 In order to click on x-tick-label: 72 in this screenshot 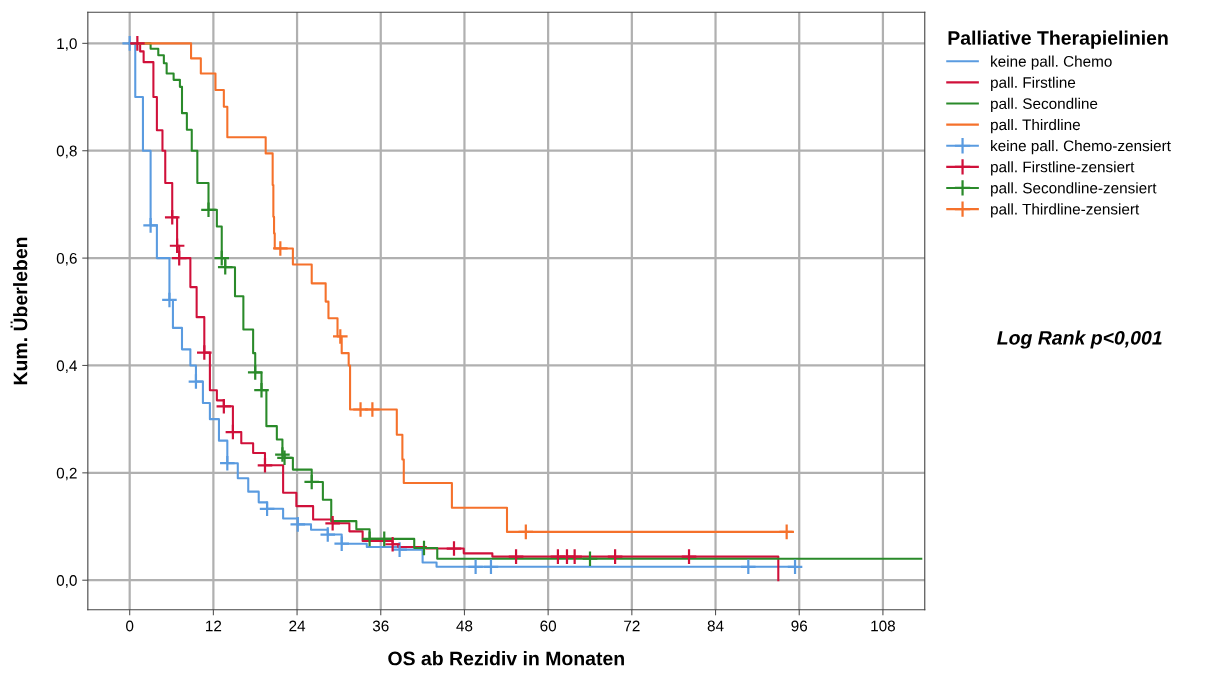, I will do `click(632, 626)`.